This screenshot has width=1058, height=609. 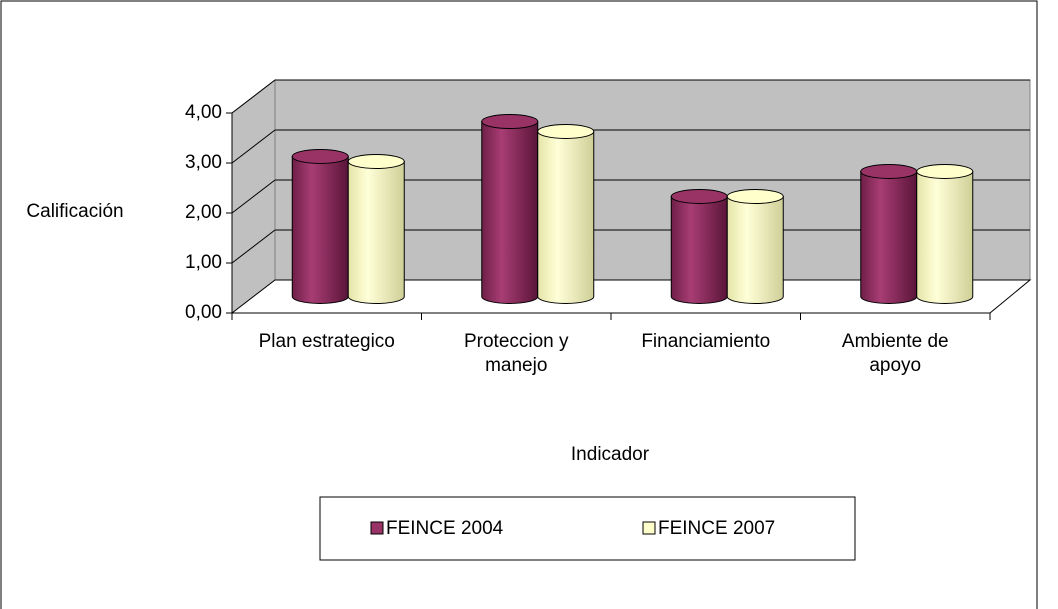 I want to click on legend-box, so click(x=587, y=528).